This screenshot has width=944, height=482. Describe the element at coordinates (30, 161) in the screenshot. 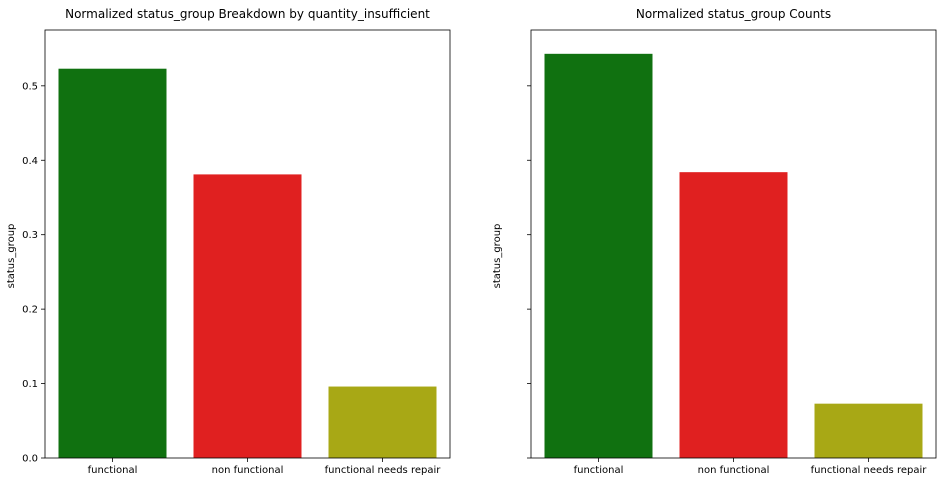

I see `y-tick-label: 0.4` at that location.